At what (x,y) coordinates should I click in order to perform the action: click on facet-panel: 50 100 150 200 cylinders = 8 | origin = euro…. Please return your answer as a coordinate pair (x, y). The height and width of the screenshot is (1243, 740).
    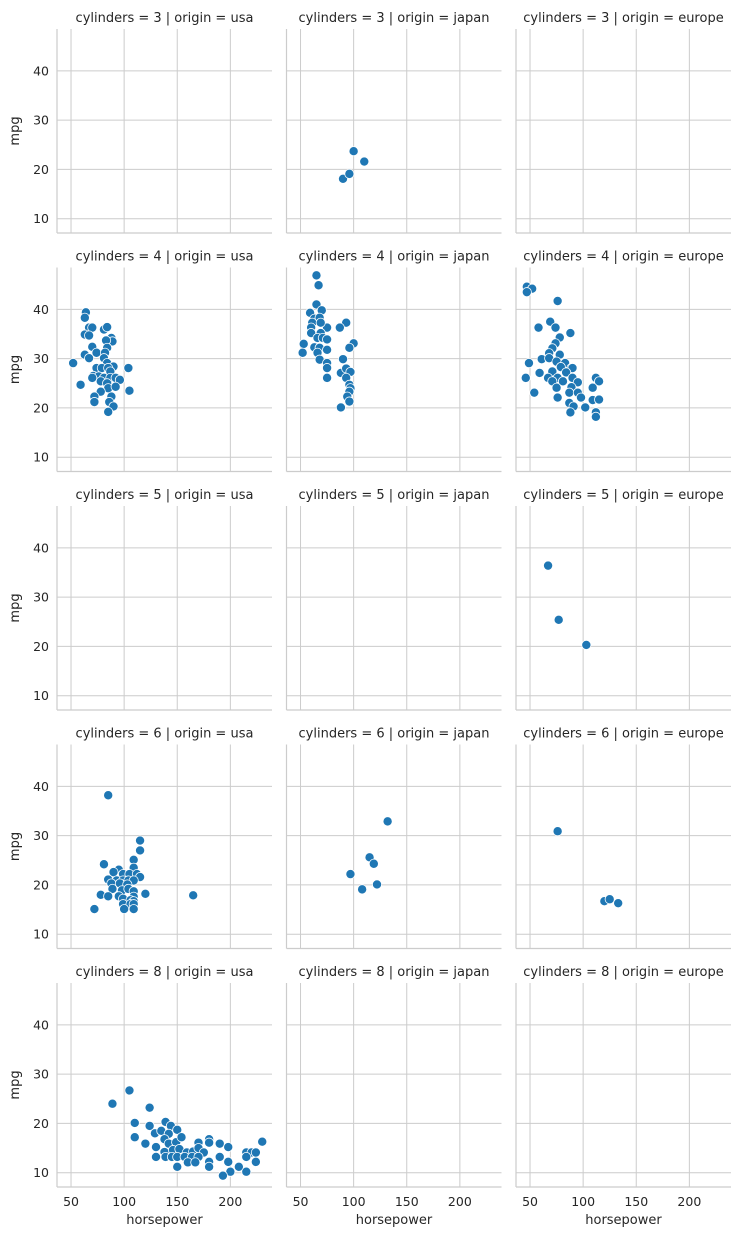
    Looking at the image, I should click on (623, 1096).